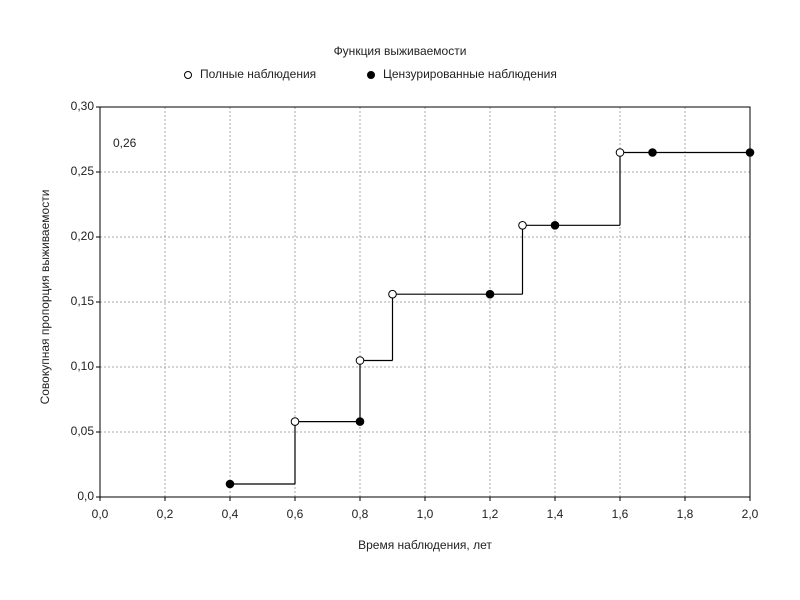  Describe the element at coordinates (400, 51) in the screenshot. I see `chart-title: Функция выживаемости` at that location.